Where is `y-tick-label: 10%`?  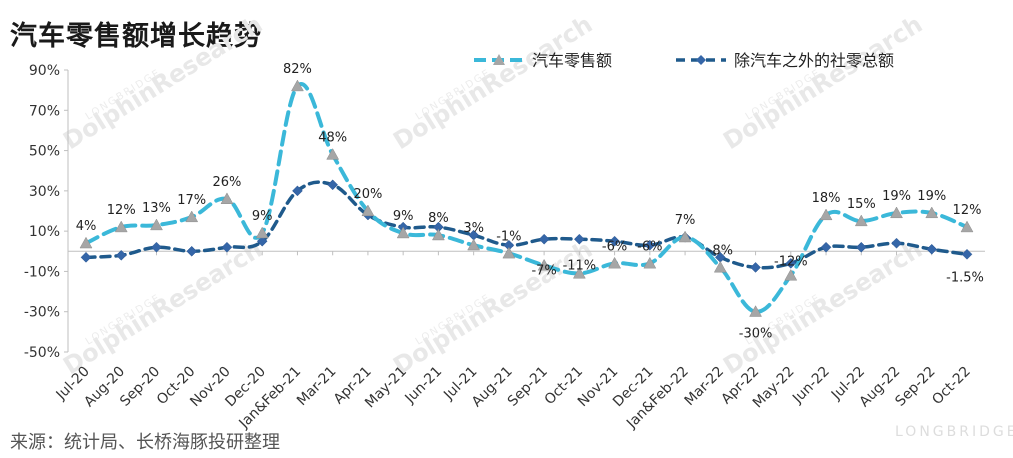
y-tick-label: 10% is located at coordinates (44, 232).